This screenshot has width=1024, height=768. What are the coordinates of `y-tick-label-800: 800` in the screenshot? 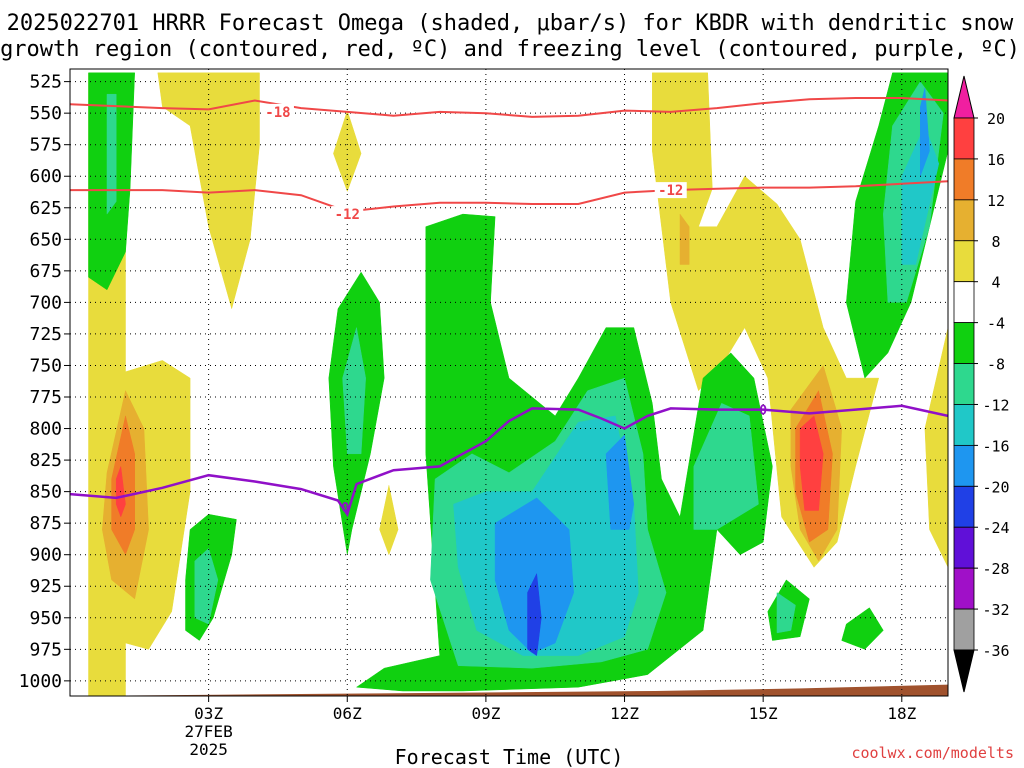 It's located at (45, 429).